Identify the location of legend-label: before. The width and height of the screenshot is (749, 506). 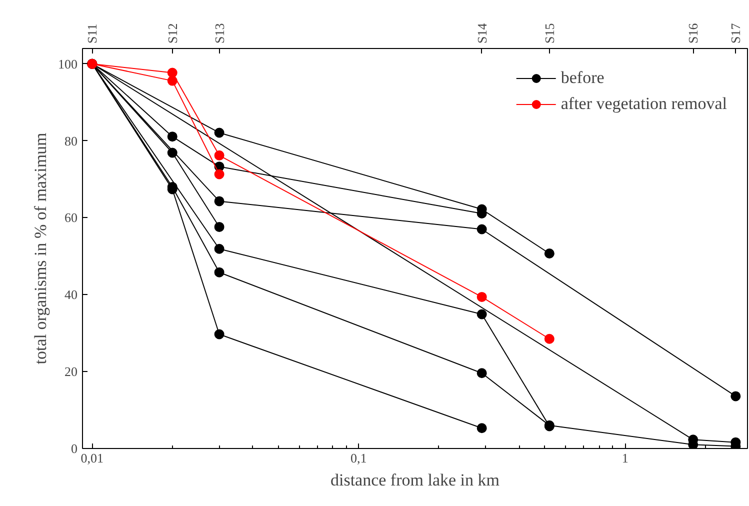
(582, 78).